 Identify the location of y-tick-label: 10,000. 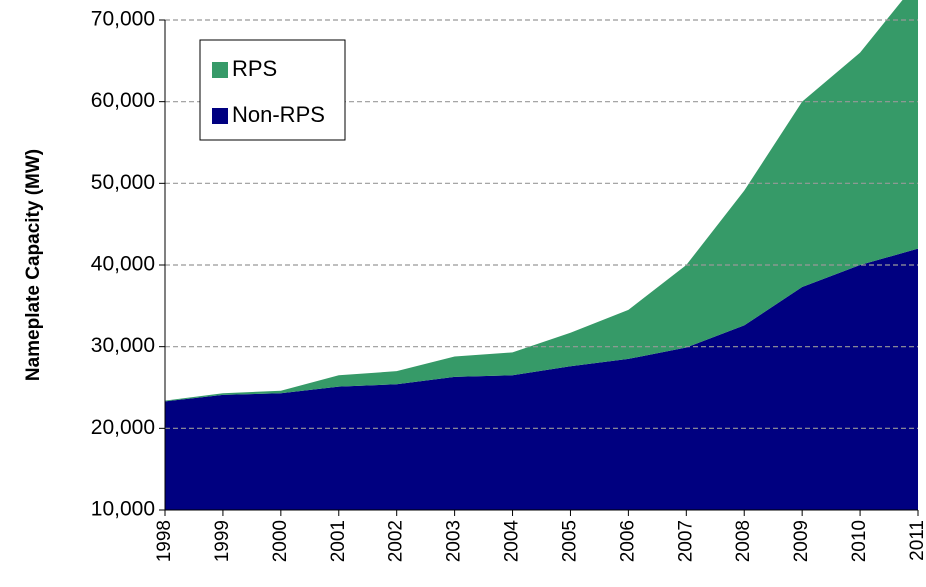
(123, 509).